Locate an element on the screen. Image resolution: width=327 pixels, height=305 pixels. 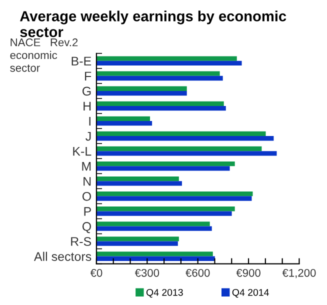
legend-label: Q4 2014 is located at coordinates (250, 293).